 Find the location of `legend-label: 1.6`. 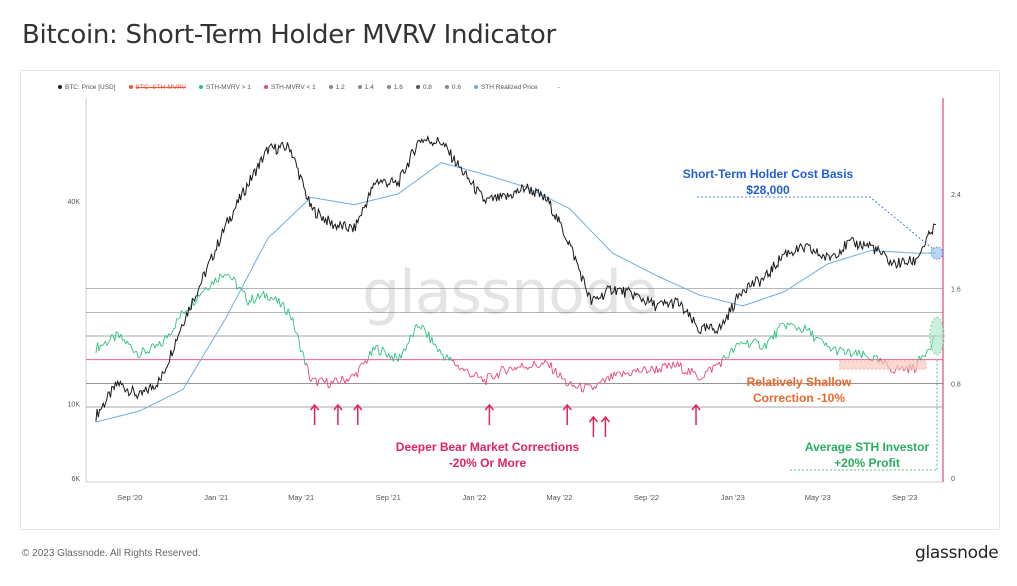

legend-label: 1.6 is located at coordinates (398, 87).